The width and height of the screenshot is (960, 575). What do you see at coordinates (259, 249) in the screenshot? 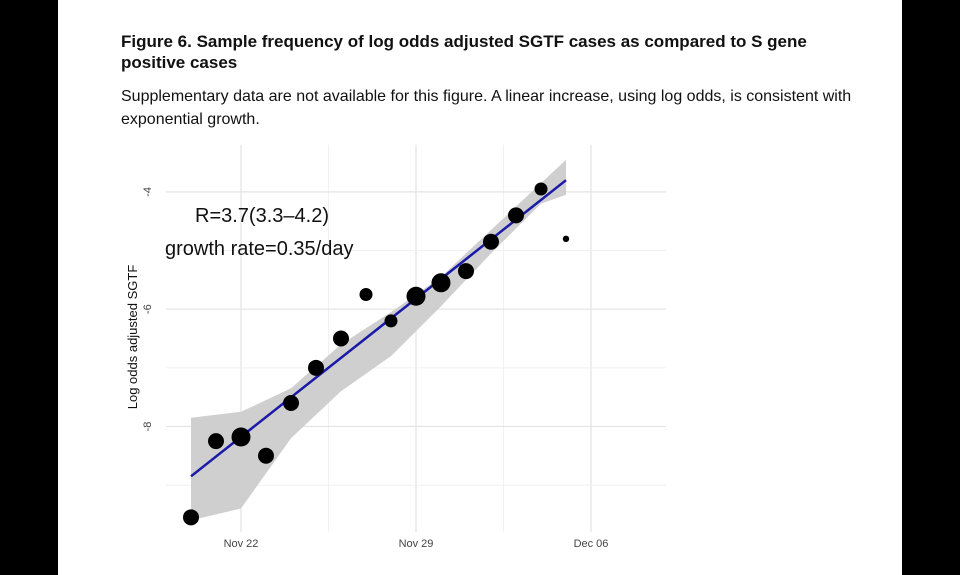
I see `growth-rate-annotation: growth rate=0.35/day` at bounding box center [259, 249].